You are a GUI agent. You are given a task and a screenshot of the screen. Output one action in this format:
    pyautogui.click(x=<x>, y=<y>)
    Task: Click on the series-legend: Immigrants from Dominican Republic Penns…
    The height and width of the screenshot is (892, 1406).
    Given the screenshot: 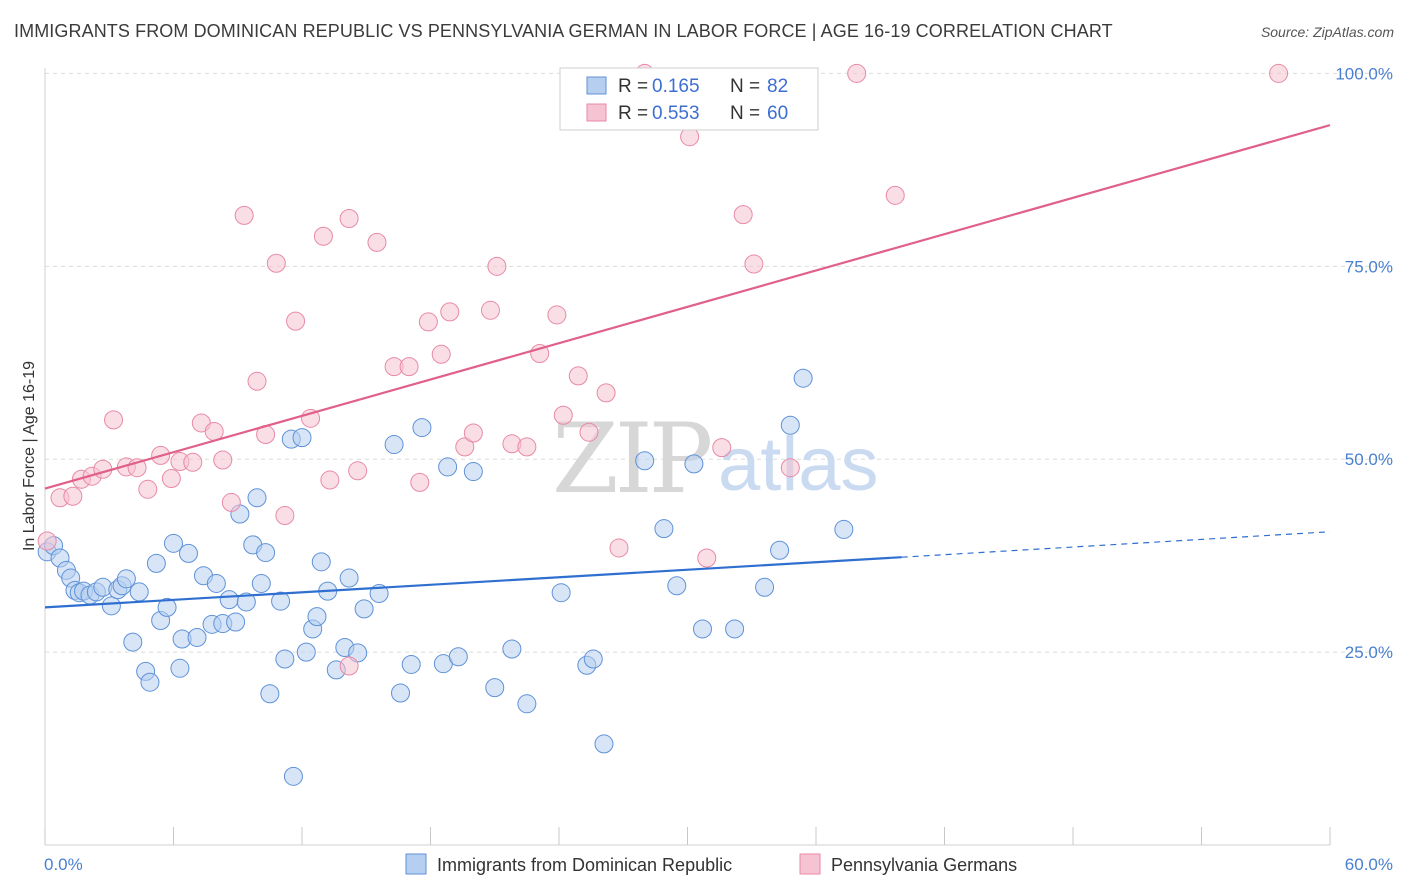 What is the action you would take?
    pyautogui.click(x=711, y=864)
    